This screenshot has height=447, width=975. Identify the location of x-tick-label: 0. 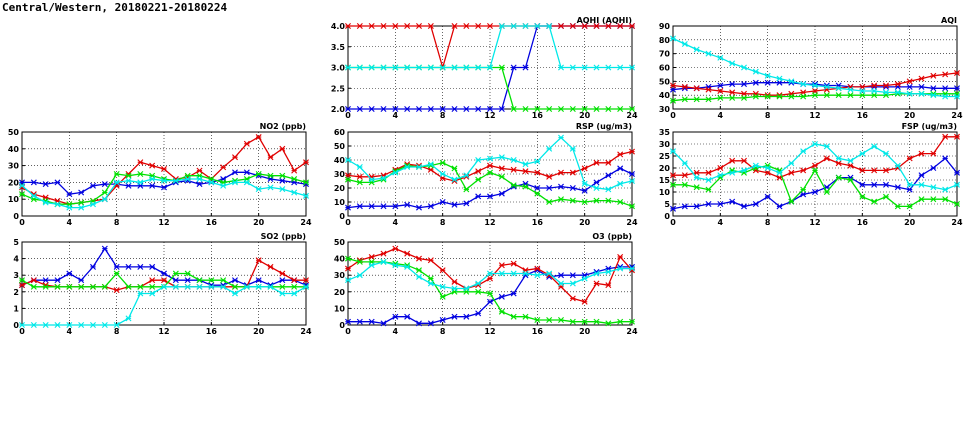
(348, 222).